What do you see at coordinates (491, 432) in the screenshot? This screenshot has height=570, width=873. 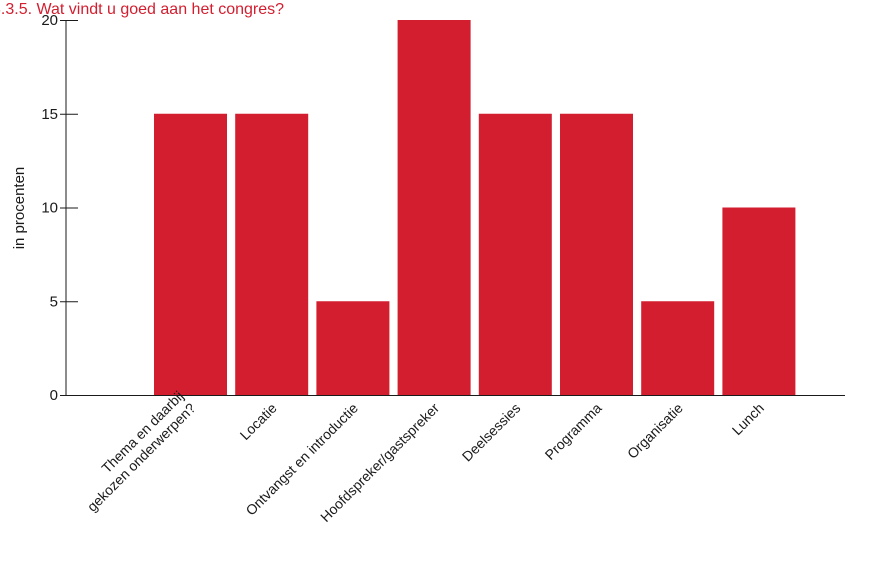 I see `category-label-5: Deelsessies` at bounding box center [491, 432].